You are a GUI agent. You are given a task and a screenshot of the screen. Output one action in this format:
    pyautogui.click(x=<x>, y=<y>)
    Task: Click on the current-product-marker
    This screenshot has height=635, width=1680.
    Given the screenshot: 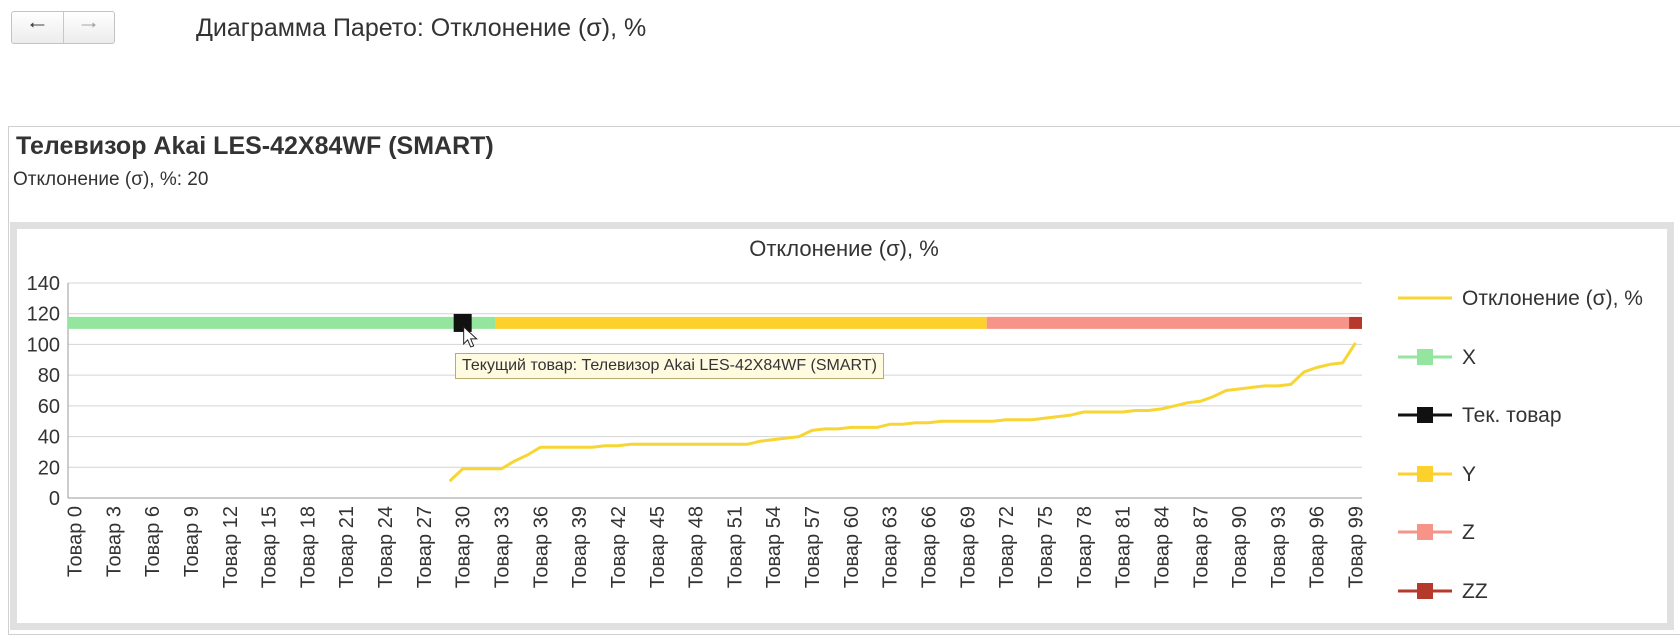 What is the action you would take?
    pyautogui.click(x=462, y=322)
    